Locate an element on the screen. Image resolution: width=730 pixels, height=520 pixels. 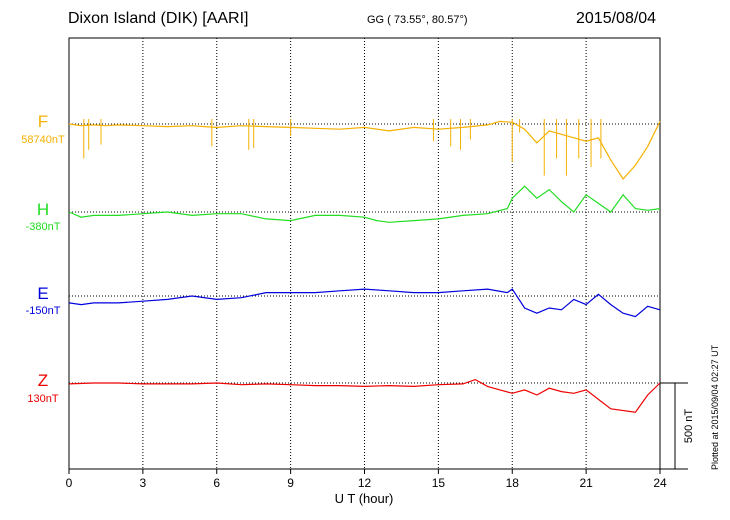
series-baseline-value: -380nT is located at coordinates (43, 227).